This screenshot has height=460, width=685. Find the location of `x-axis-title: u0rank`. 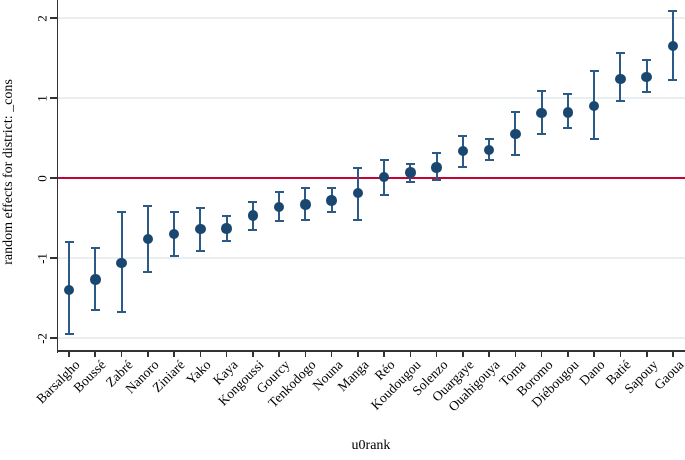

x-axis-title: u0rank is located at coordinates (371, 445).